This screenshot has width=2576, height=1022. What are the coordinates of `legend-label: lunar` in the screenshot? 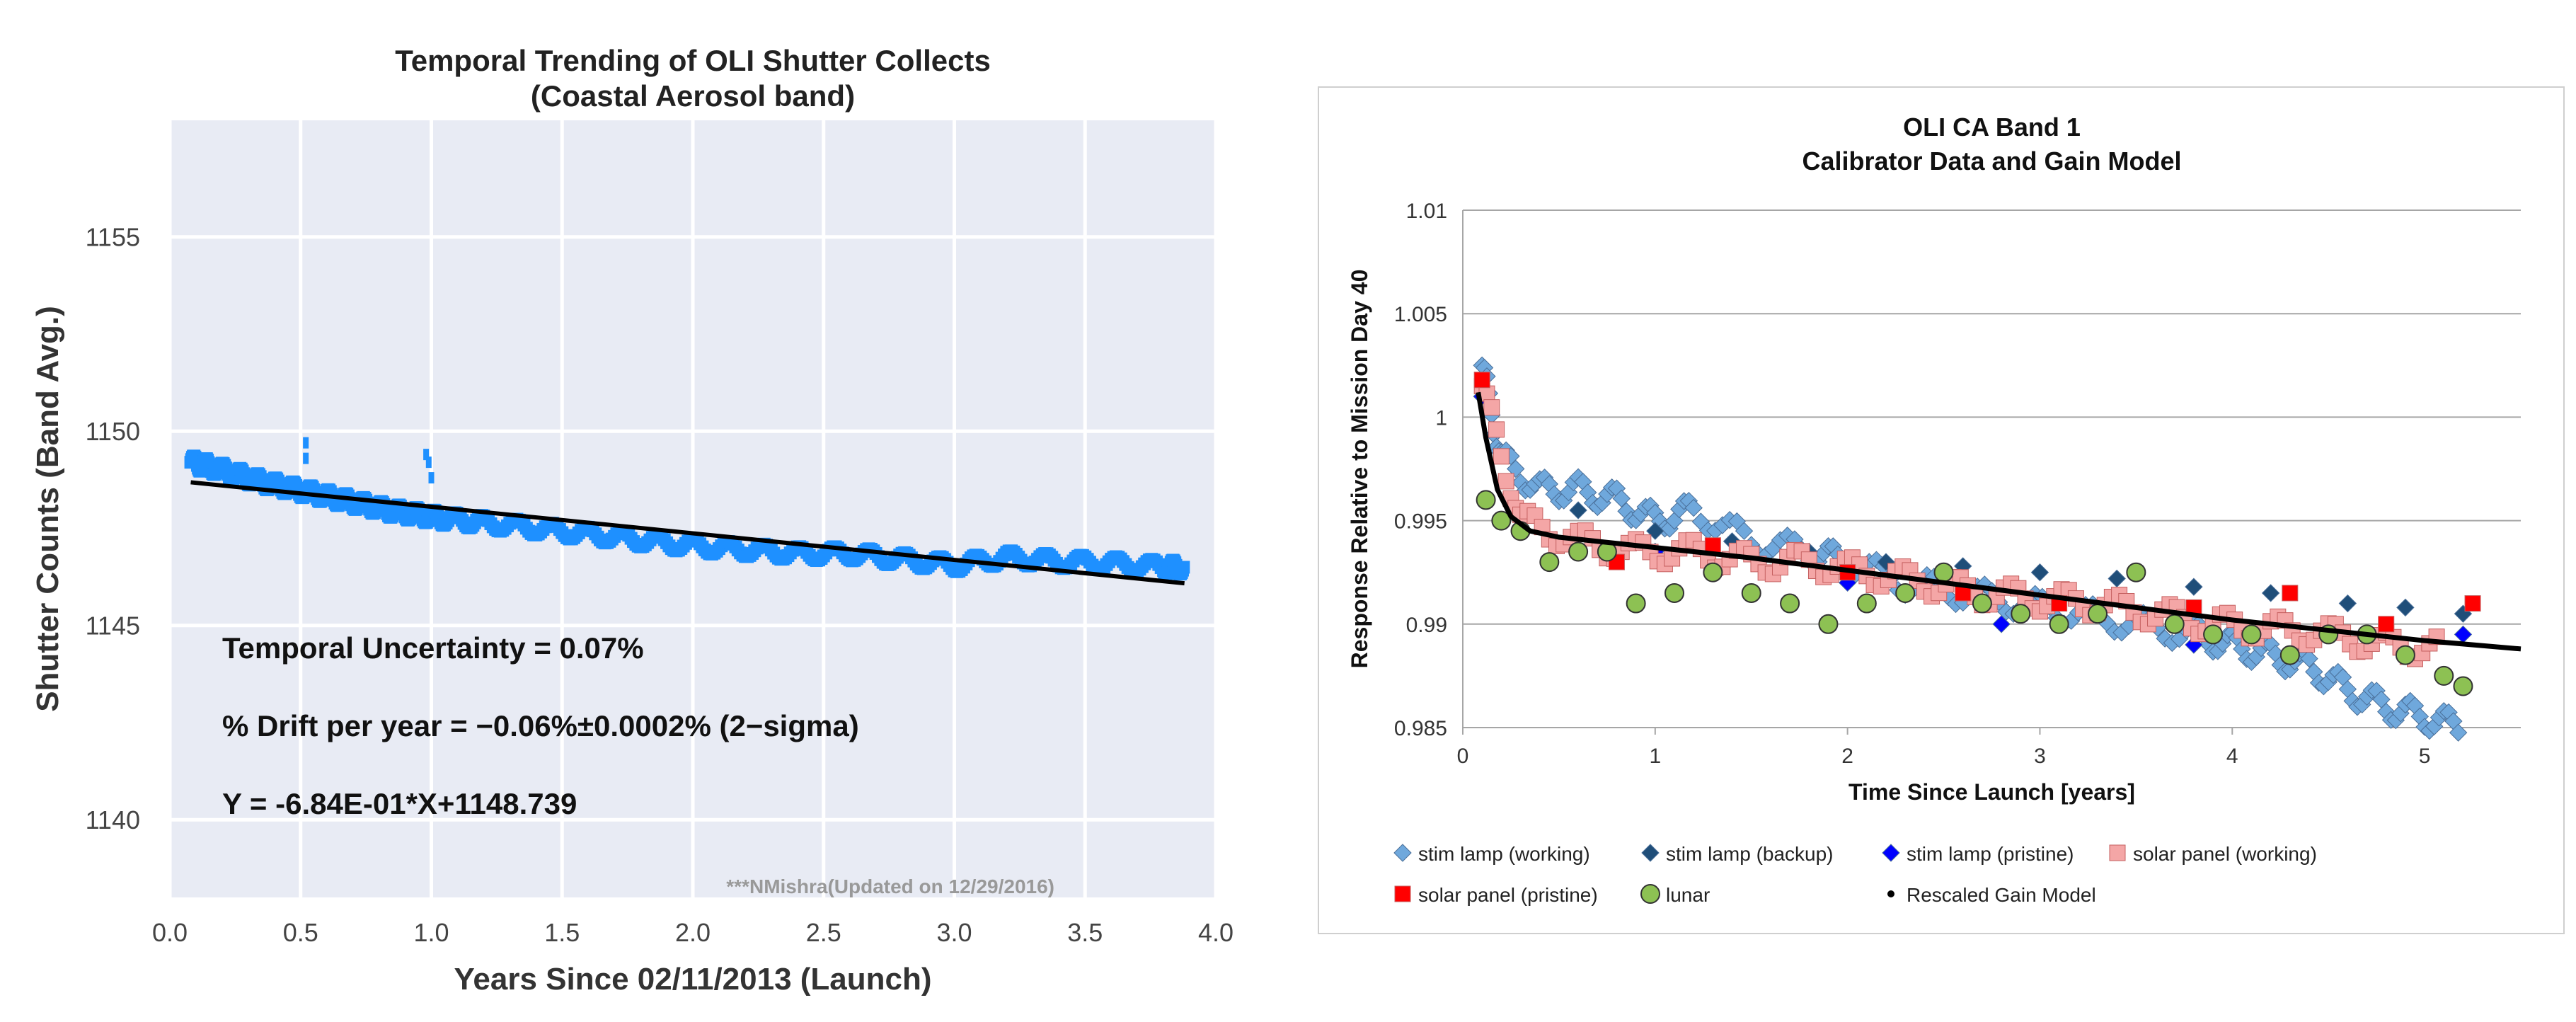 It's located at (1688, 895).